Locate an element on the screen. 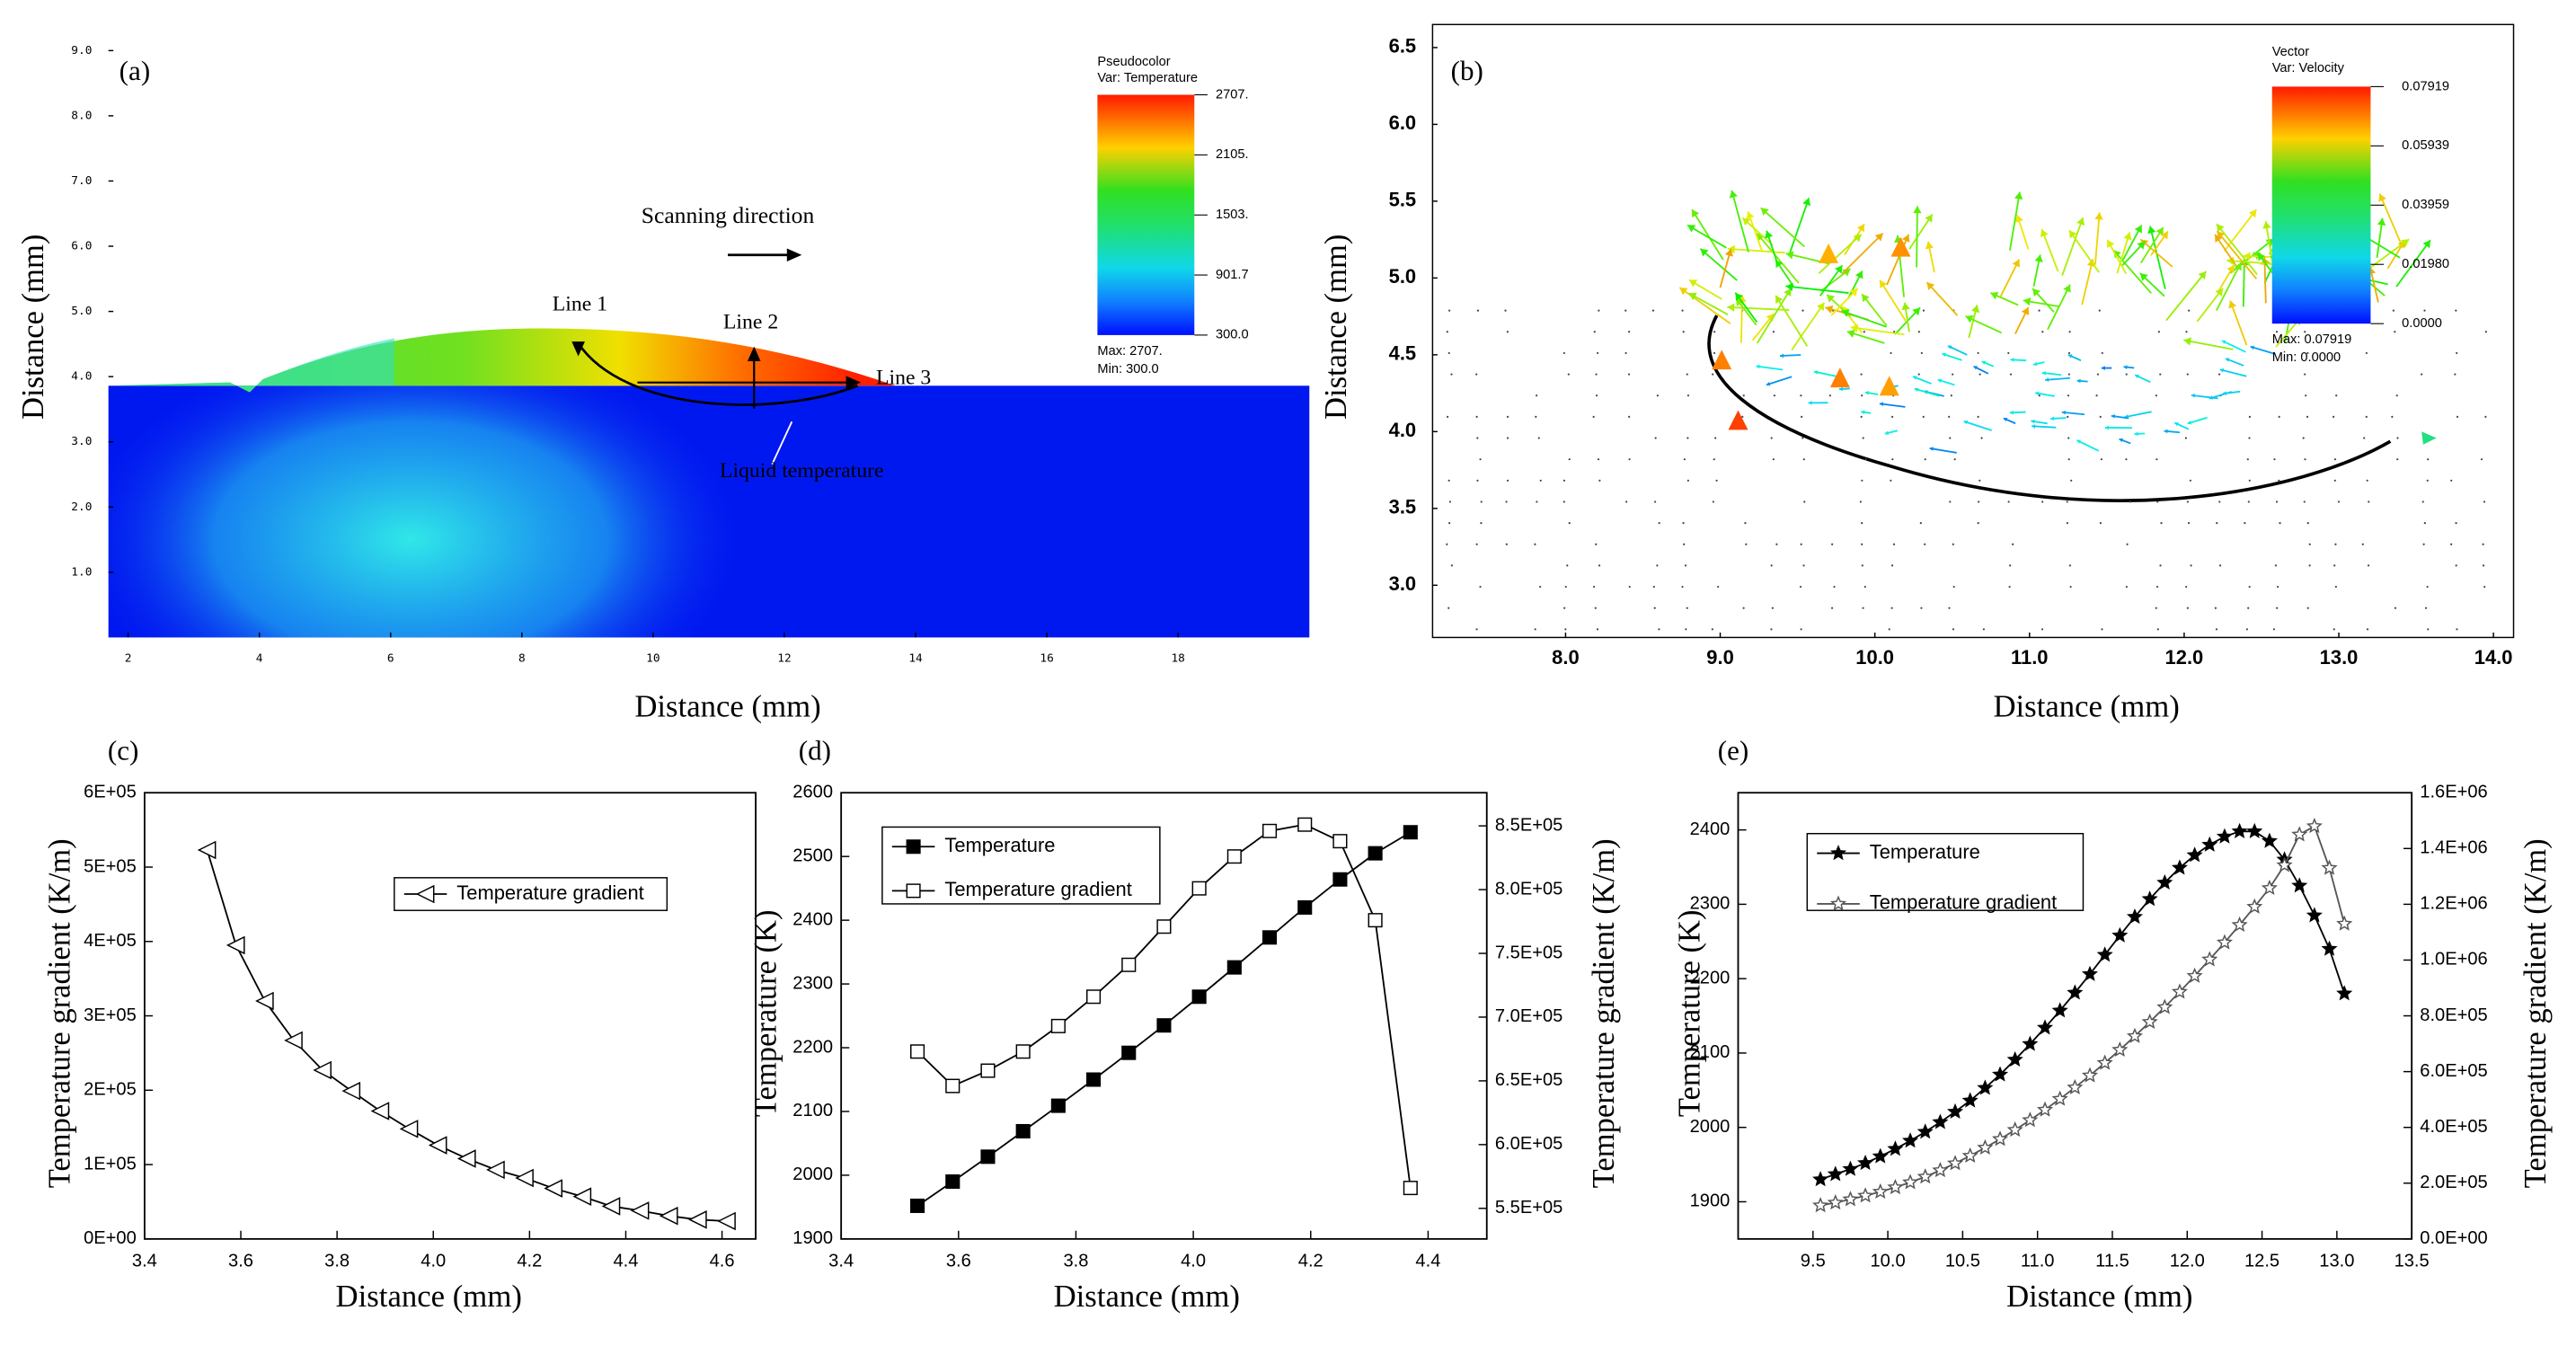 Image resolution: width=2576 pixels, height=1355 pixels. y2-tick-label: 4.0E+05 is located at coordinates (2453, 1127).